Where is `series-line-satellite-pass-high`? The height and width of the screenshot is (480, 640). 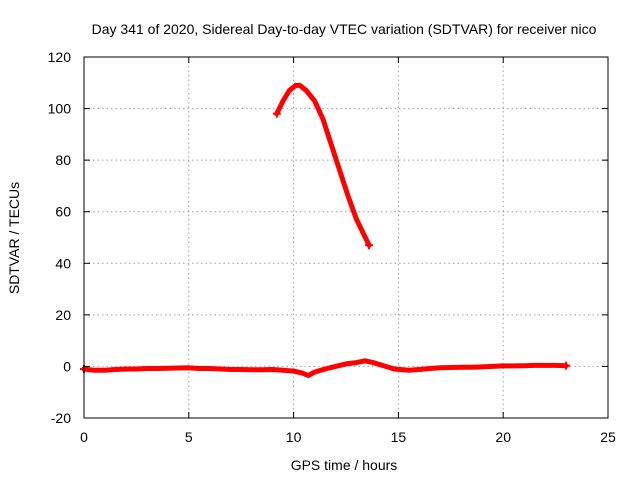
series-line-satellite-pass-high is located at coordinates (323, 165).